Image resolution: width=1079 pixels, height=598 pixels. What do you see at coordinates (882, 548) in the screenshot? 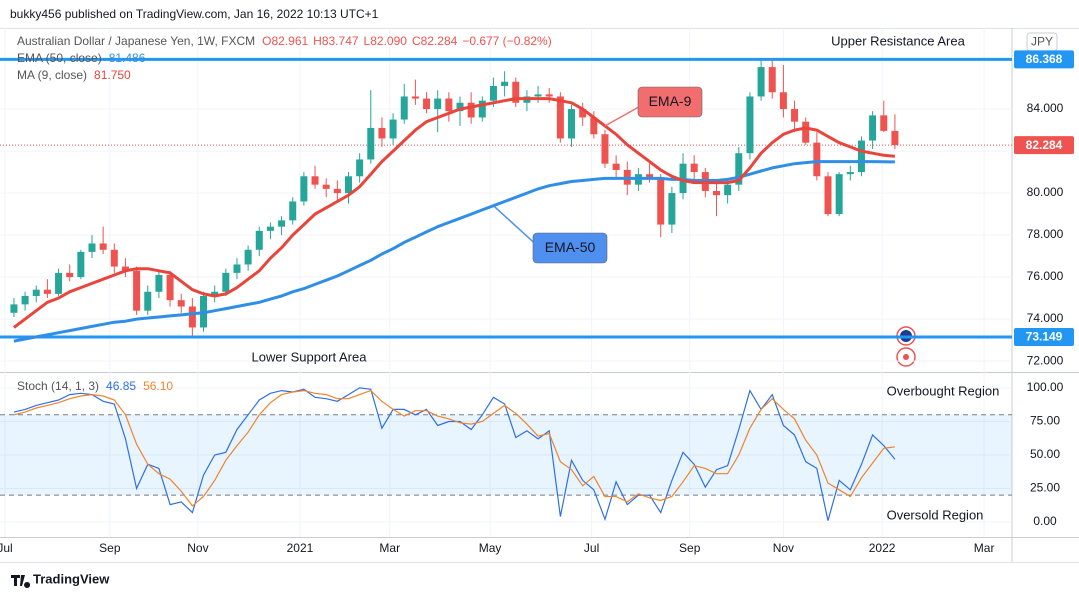
I see `x-tick-label: 2022` at bounding box center [882, 548].